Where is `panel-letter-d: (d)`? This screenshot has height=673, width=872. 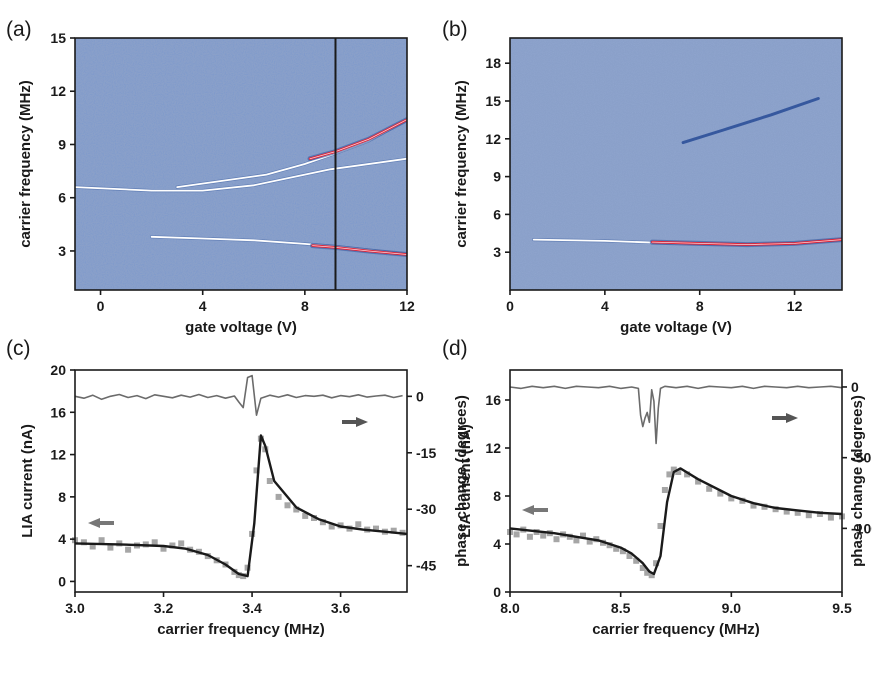
panel-letter-d: (d) is located at coordinates (455, 348).